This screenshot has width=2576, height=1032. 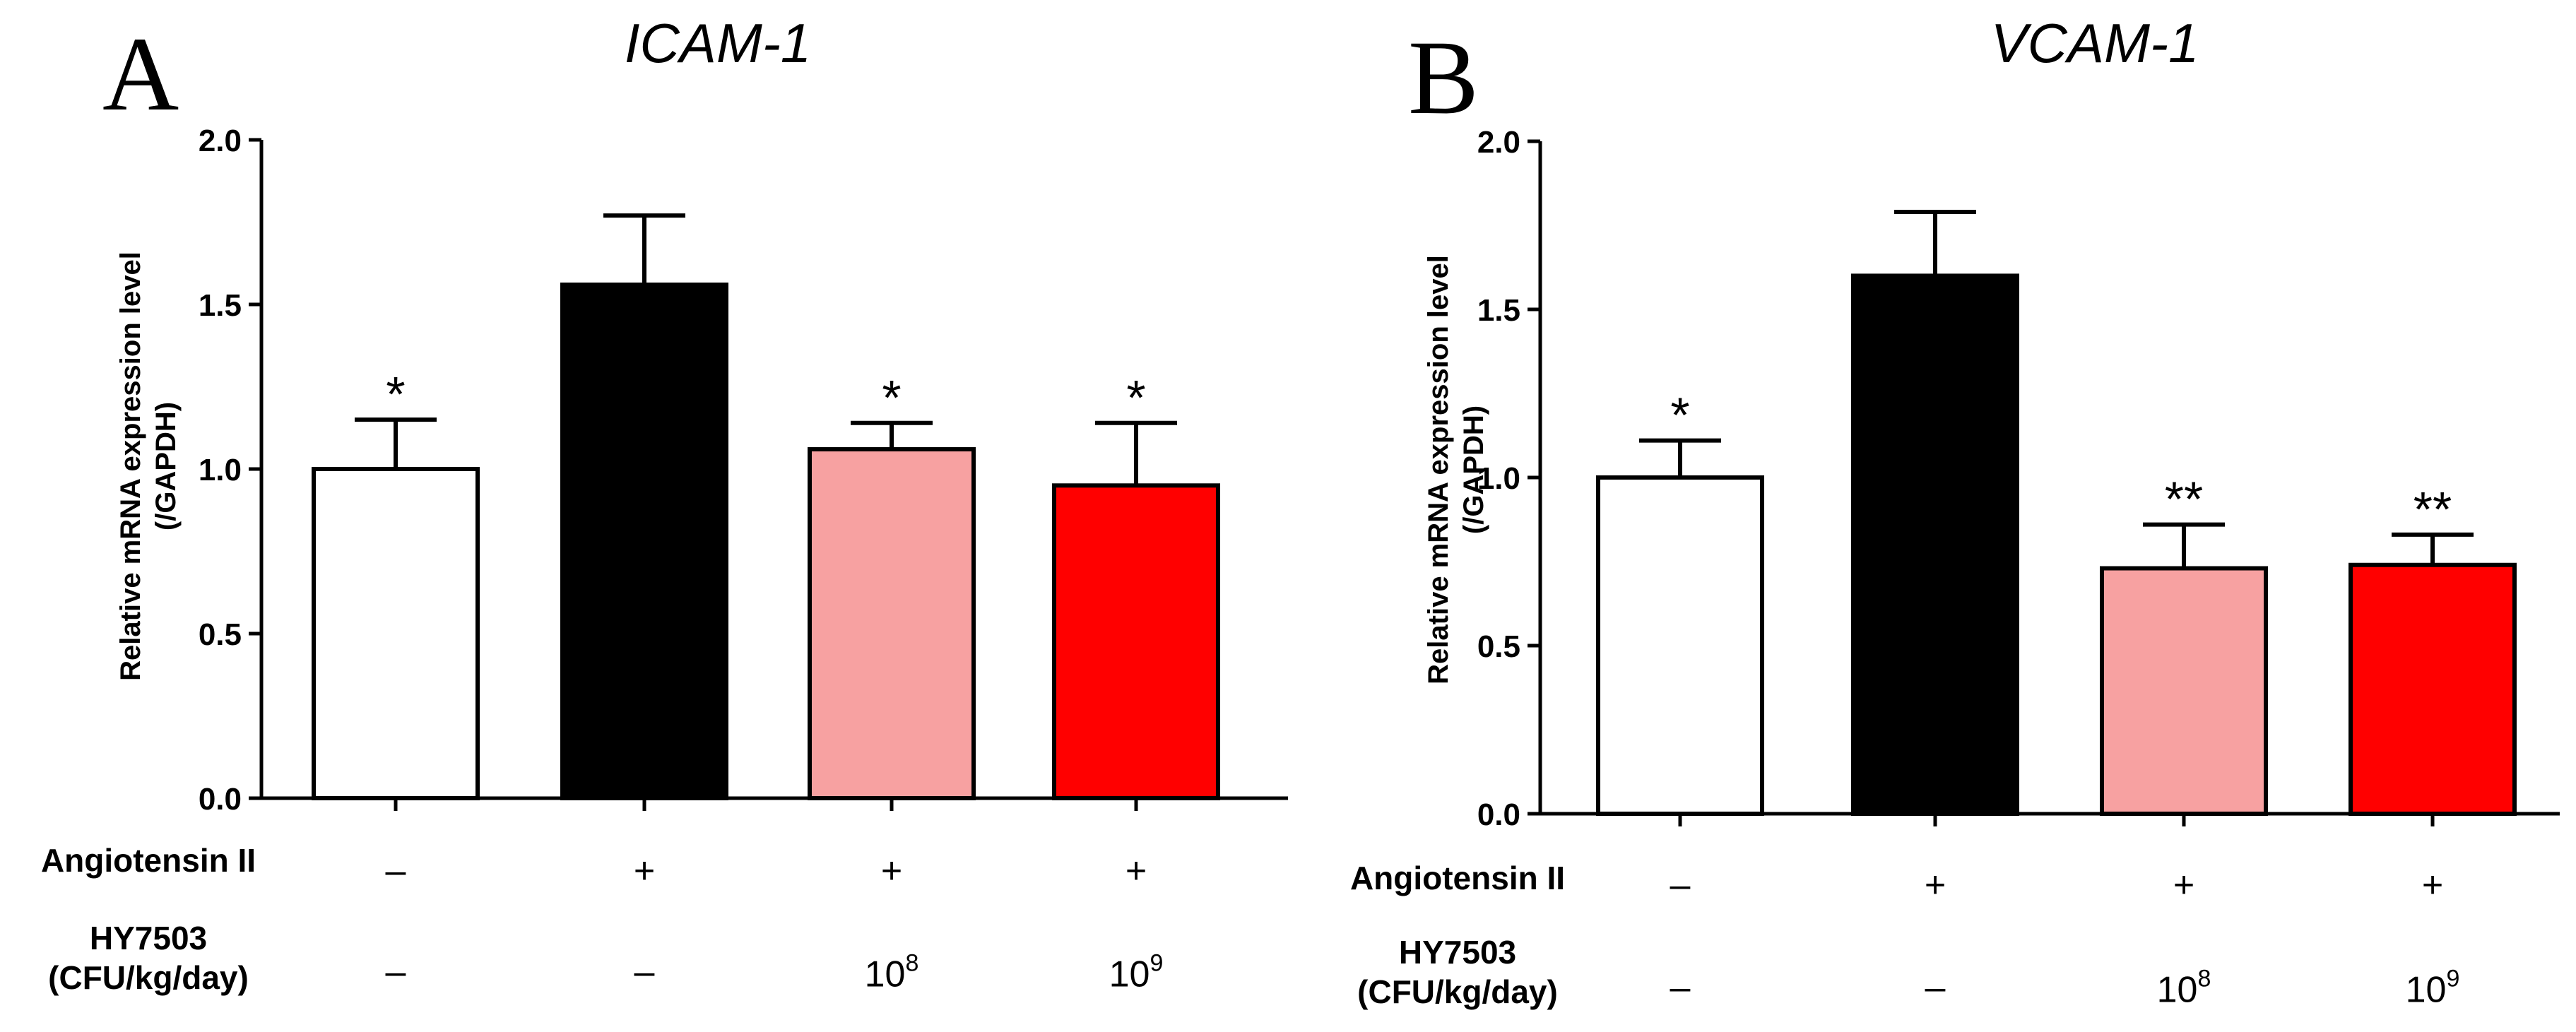 What do you see at coordinates (718, 43) in the screenshot?
I see `chart-title: ICAM-1` at bounding box center [718, 43].